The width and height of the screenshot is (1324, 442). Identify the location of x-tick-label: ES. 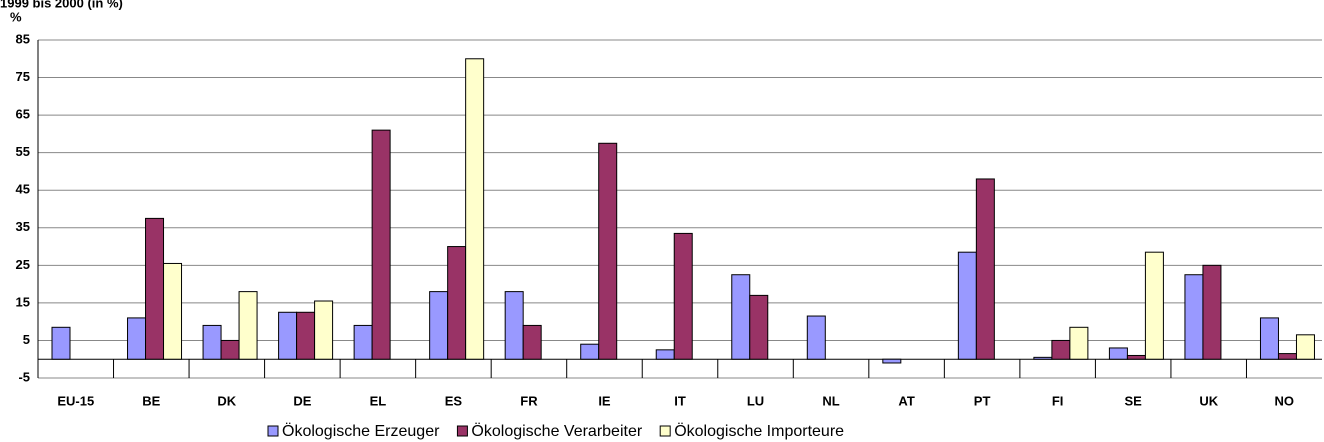
(454, 400).